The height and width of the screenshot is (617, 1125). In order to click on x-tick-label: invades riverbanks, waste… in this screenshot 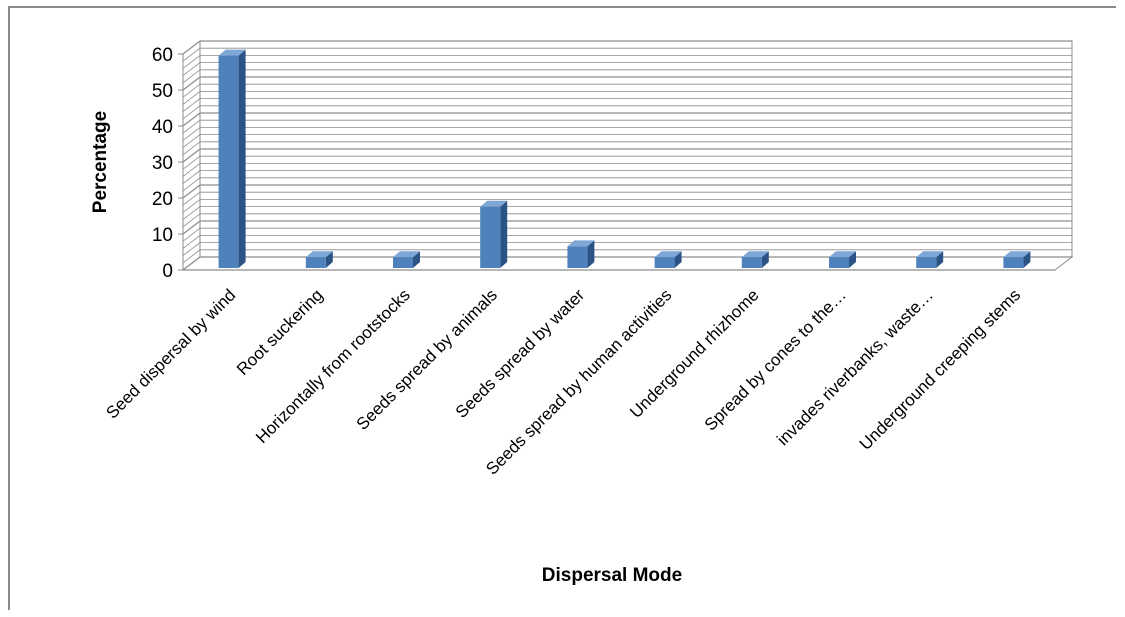, I will do `click(855, 367)`.